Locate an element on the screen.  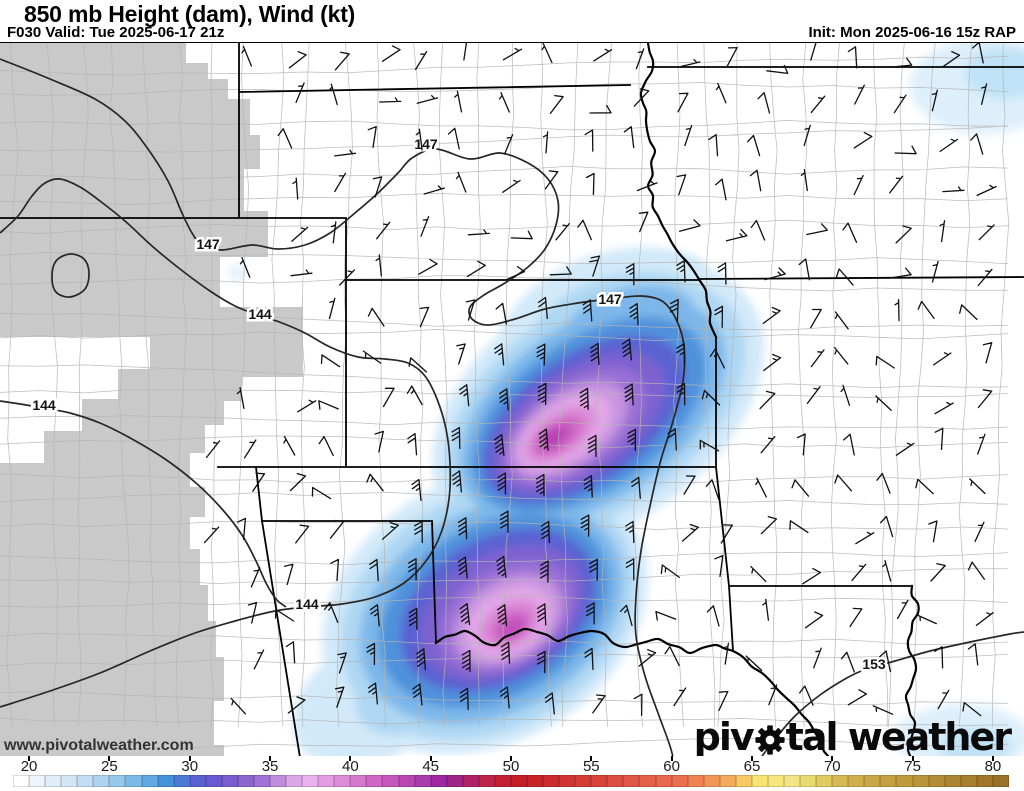
forecast-valid-time: F030 Valid: Tue 2025-06-17 21z is located at coordinates (116, 32).